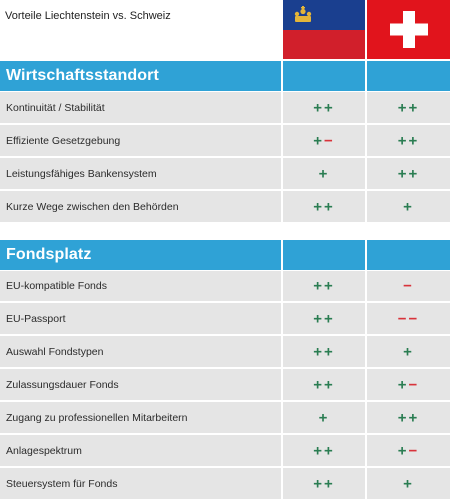  What do you see at coordinates (225, 255) in the screenshot?
I see `section-header: Fondsplatz` at bounding box center [225, 255].